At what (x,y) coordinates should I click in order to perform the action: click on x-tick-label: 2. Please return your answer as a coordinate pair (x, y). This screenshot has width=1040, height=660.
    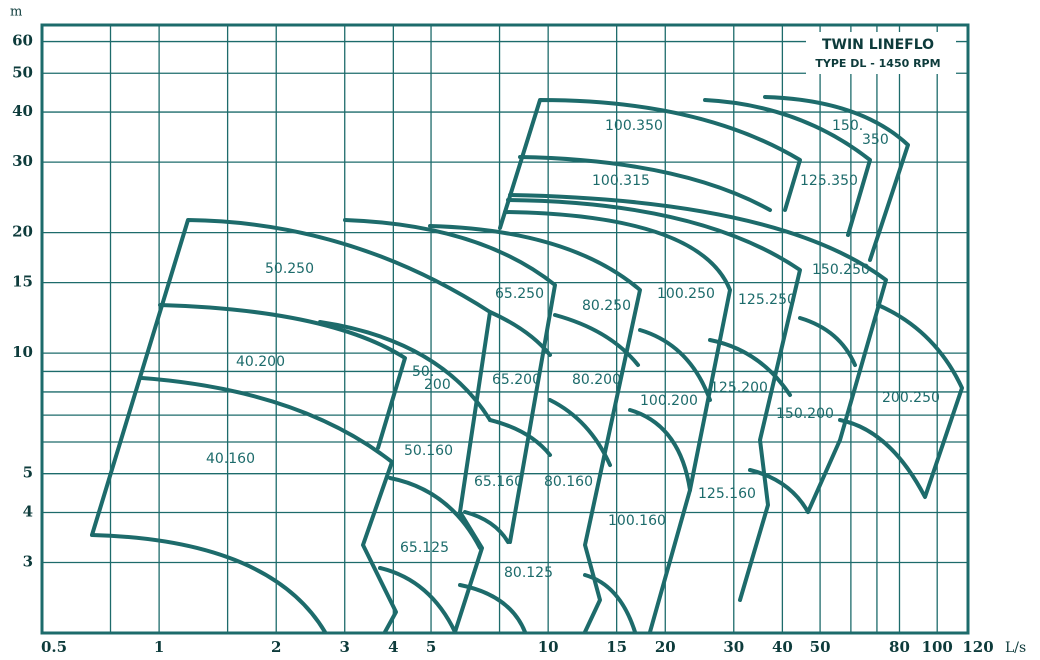
    Looking at the image, I should click on (276, 647).